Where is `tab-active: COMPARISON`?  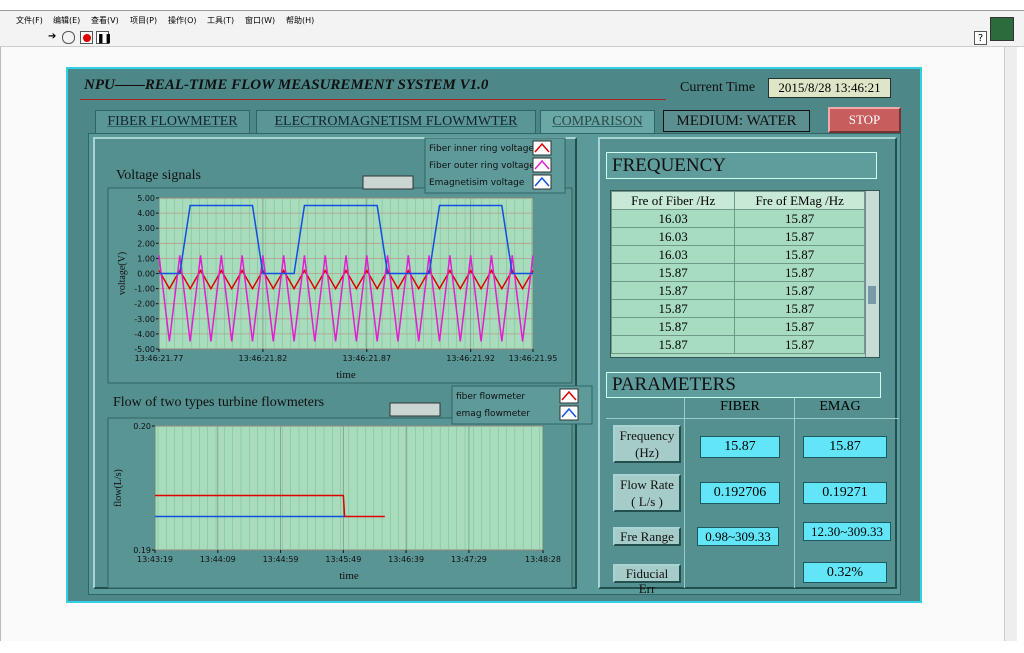 tab-active: COMPARISON is located at coordinates (597, 122).